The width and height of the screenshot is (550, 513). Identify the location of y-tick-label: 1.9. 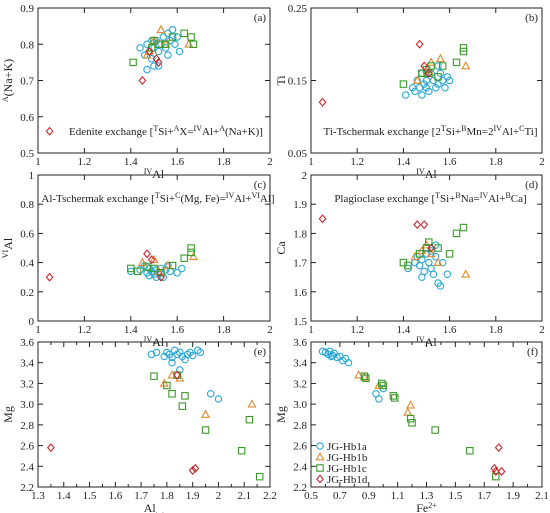
(300, 205).